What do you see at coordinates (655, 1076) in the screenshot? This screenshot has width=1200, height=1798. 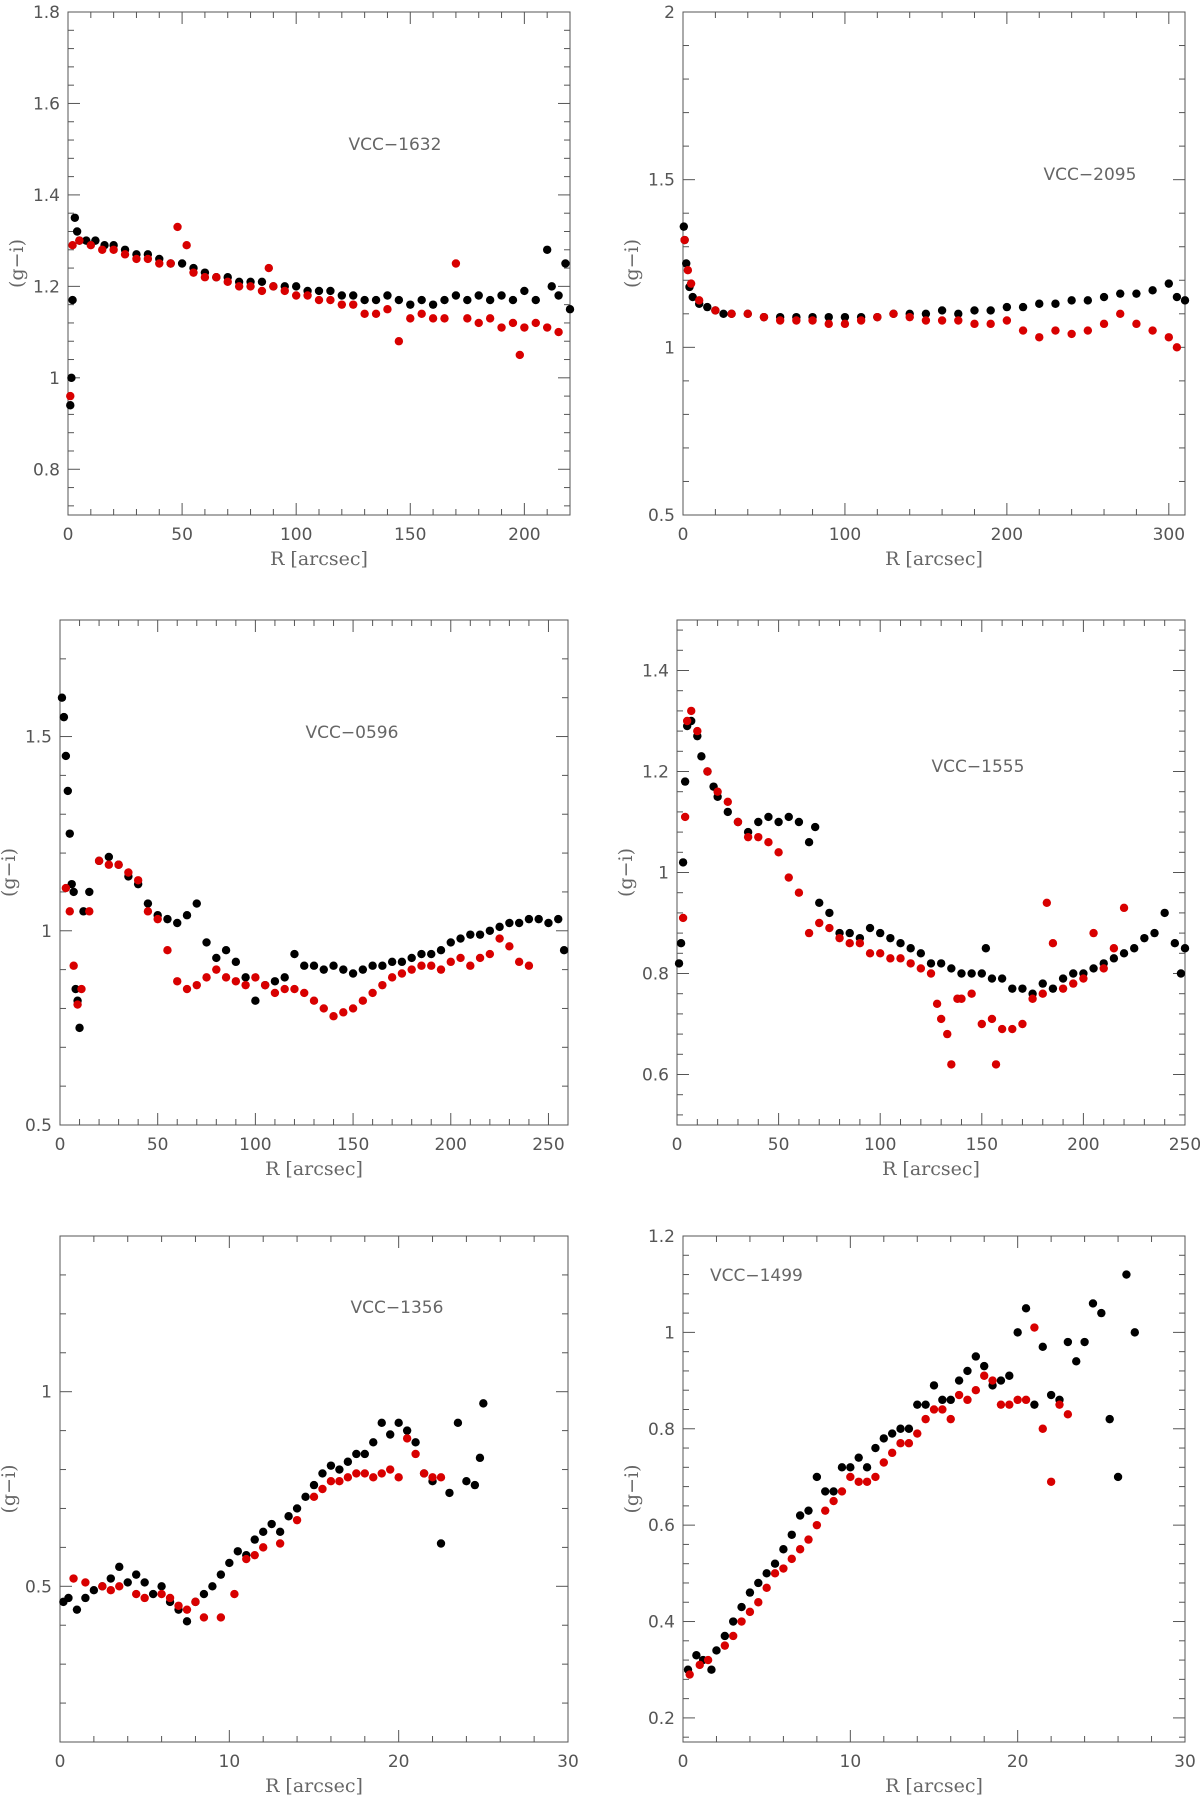 I see `y-tick-label: 0.6` at bounding box center [655, 1076].